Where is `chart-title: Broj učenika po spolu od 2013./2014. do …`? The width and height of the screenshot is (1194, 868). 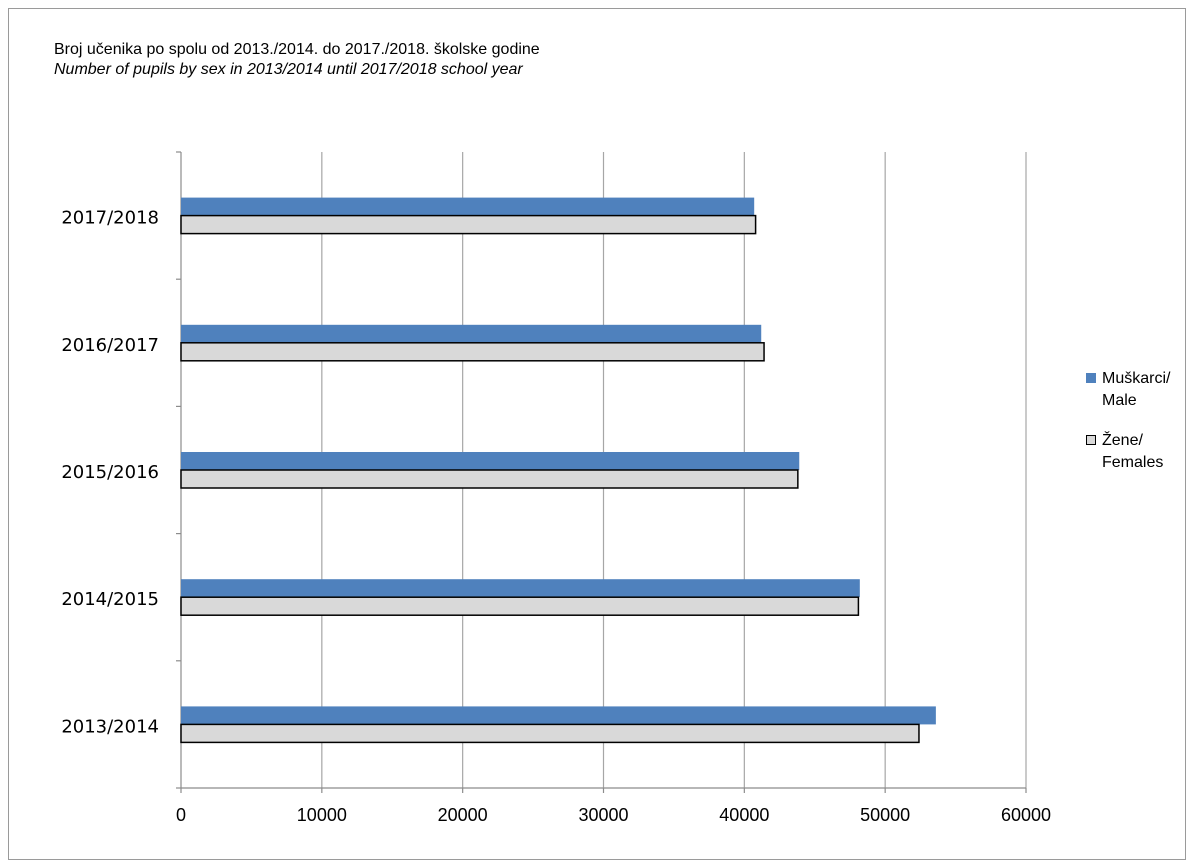
chart-title: Broj učenika po spolu od 2013./2014. do … is located at coordinates (297, 49).